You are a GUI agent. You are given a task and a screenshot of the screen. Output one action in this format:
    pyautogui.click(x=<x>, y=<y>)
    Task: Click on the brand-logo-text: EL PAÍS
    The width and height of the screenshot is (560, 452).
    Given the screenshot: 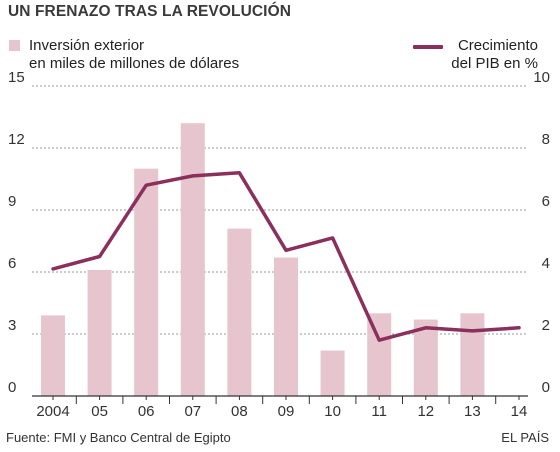 What is the action you would take?
    pyautogui.click(x=525, y=437)
    